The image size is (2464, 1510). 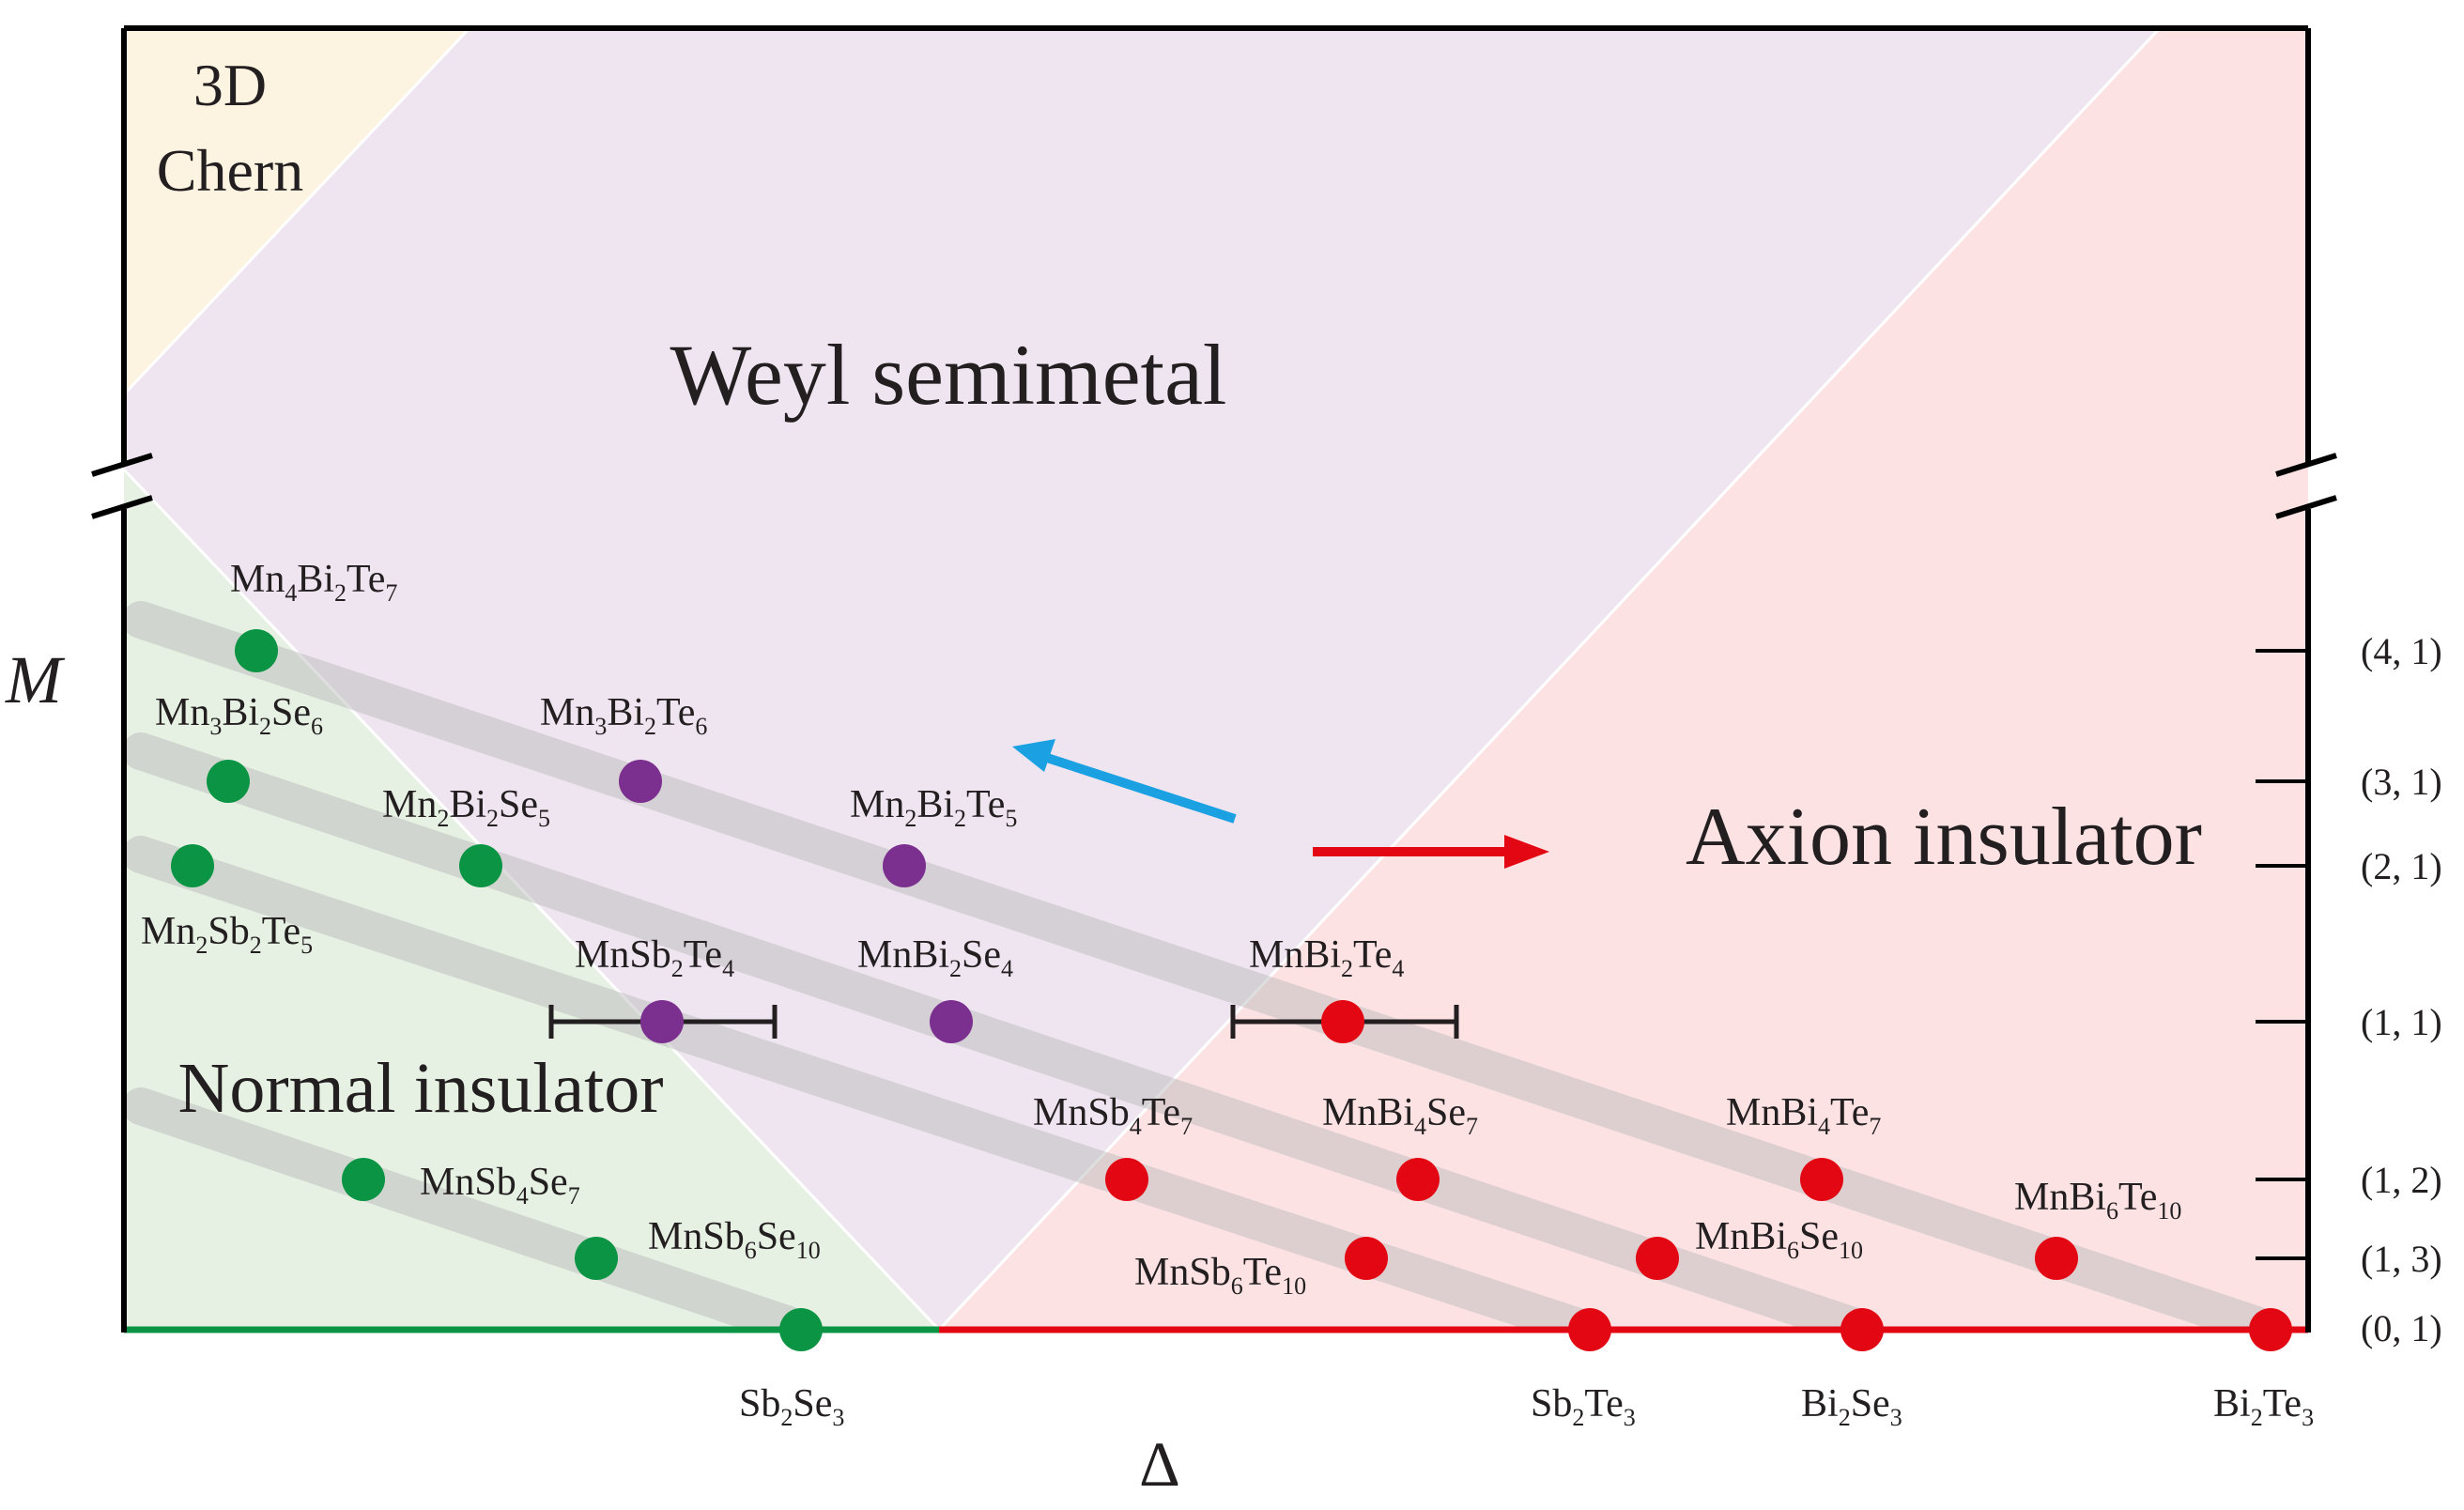 I want to click on point-mn3bi2se6, so click(x=228, y=782).